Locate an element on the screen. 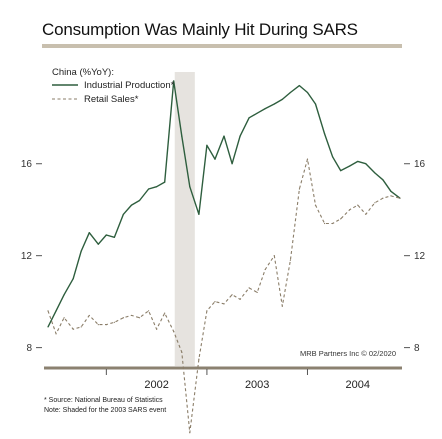 The height and width of the screenshot is (439, 442). x-axis: 2002 2003 2004 is located at coordinates (237, 380).